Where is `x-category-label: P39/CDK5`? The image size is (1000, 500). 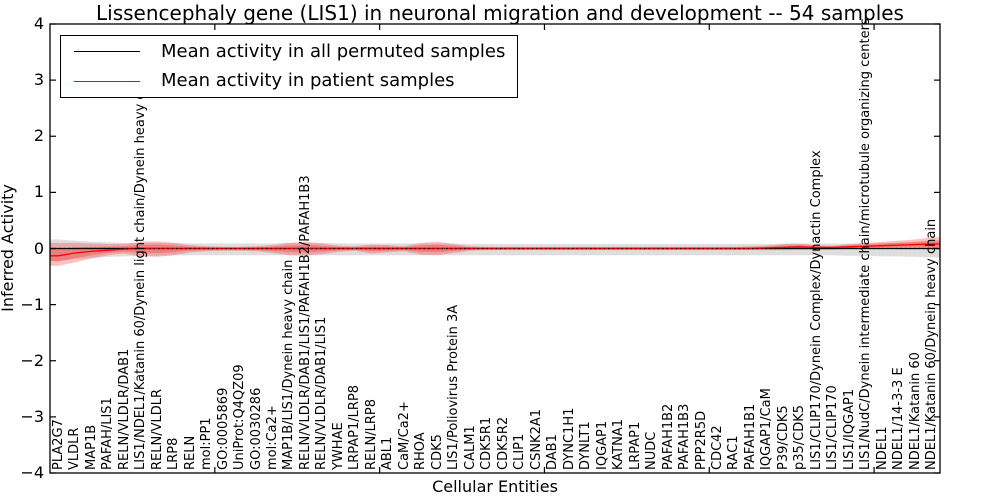
x-category-label: P39/CDK5 is located at coordinates (783, 437).